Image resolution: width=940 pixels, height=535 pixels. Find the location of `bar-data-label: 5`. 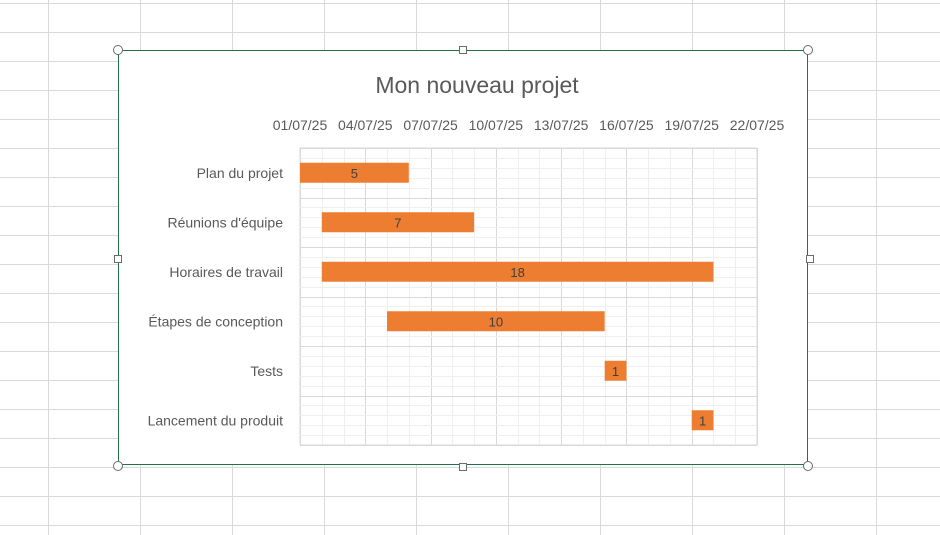

bar-data-label: 5 is located at coordinates (354, 173).